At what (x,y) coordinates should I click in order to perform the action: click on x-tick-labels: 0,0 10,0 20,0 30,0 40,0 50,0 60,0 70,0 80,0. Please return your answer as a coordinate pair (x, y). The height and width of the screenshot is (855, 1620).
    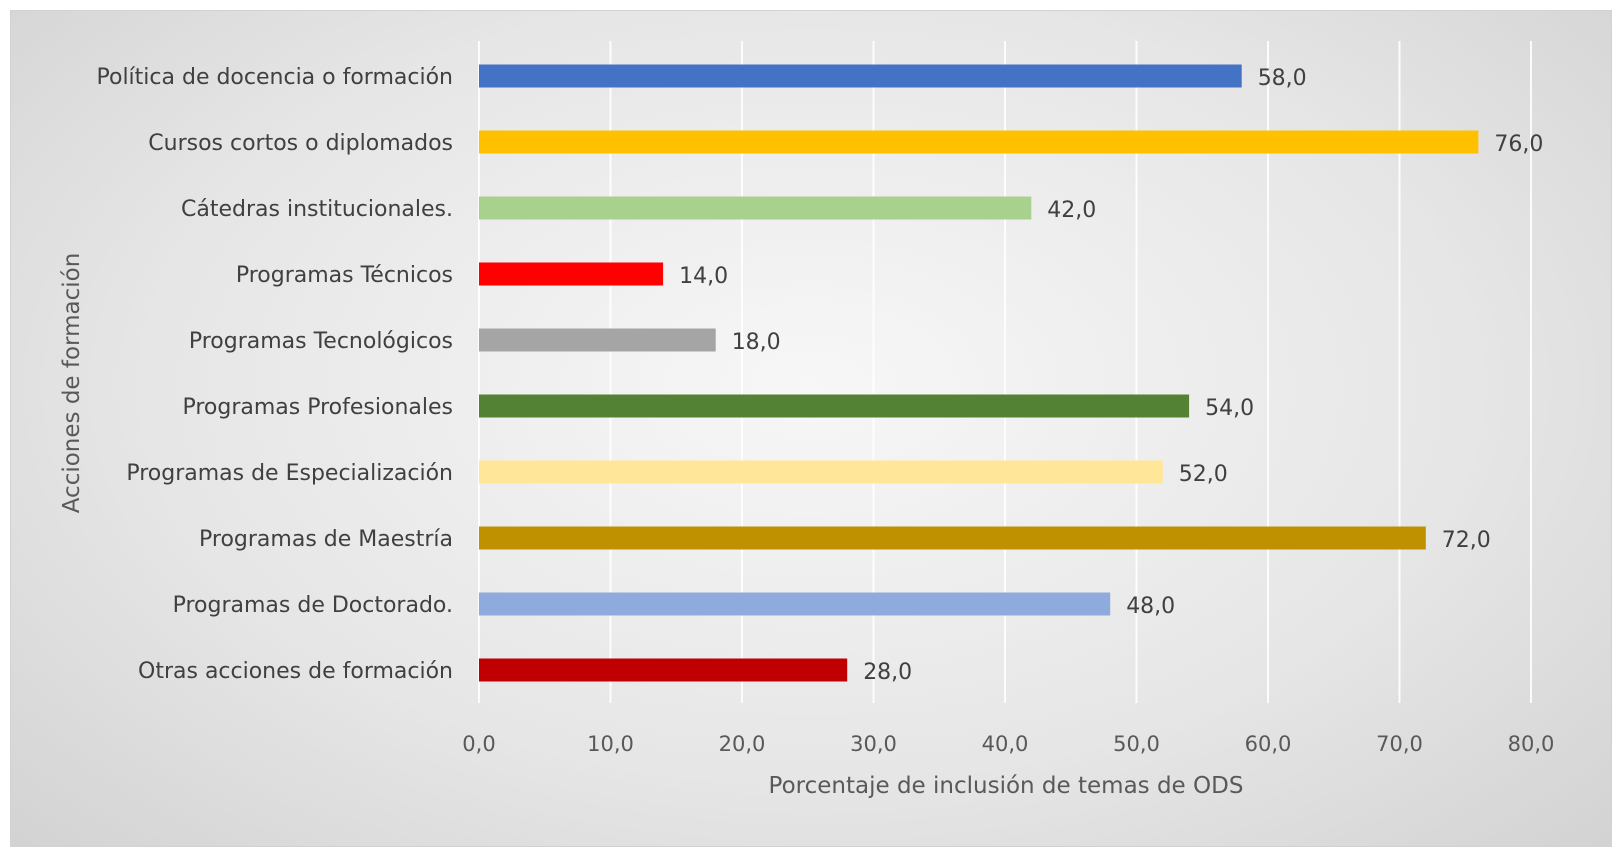
    Looking at the image, I should click on (1008, 744).